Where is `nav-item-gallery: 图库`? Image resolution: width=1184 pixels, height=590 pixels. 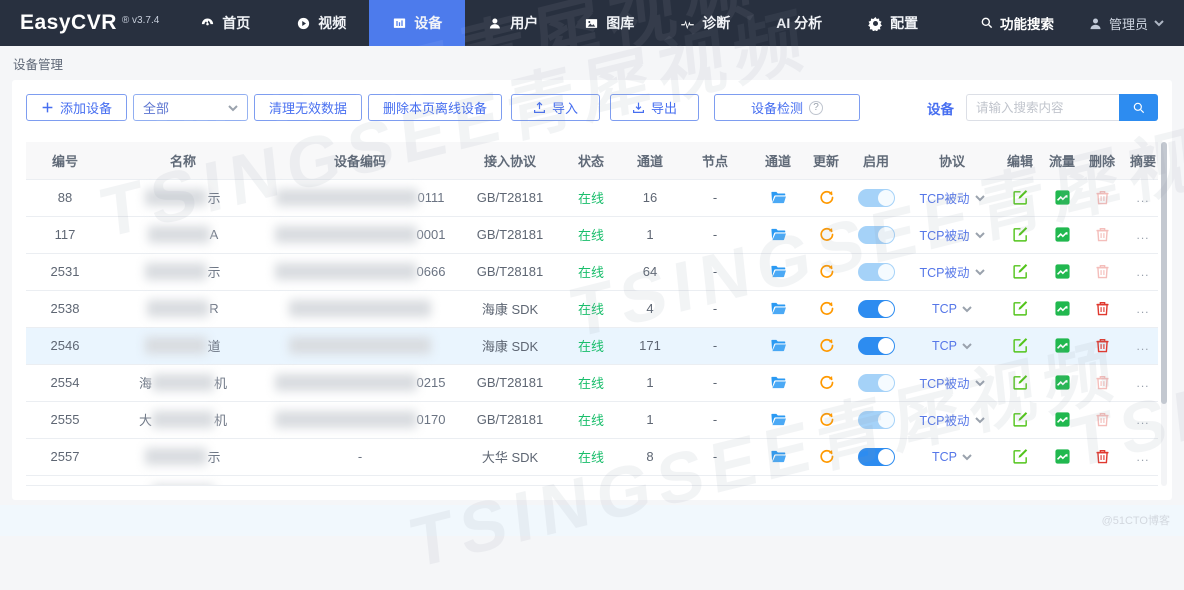 nav-item-gallery: 图库 is located at coordinates (609, 23).